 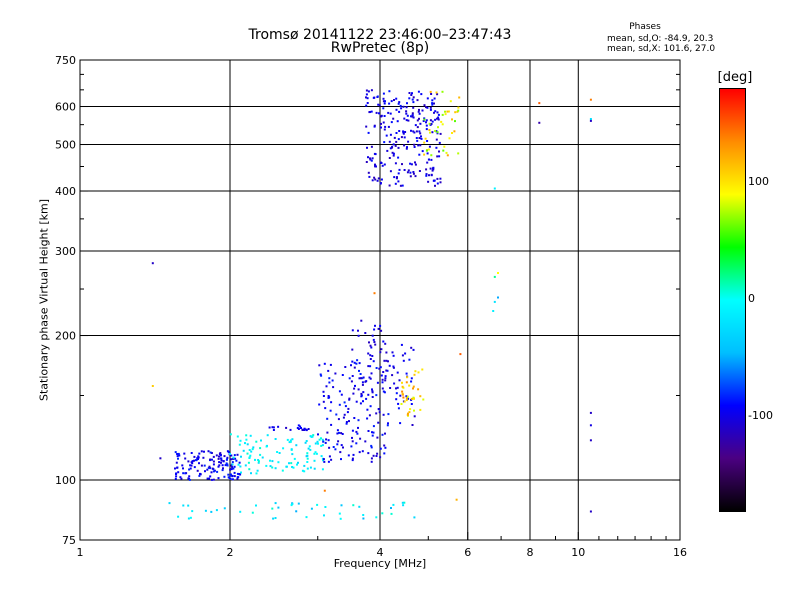 I want to click on x-tick-label: 1, so click(x=80, y=552).